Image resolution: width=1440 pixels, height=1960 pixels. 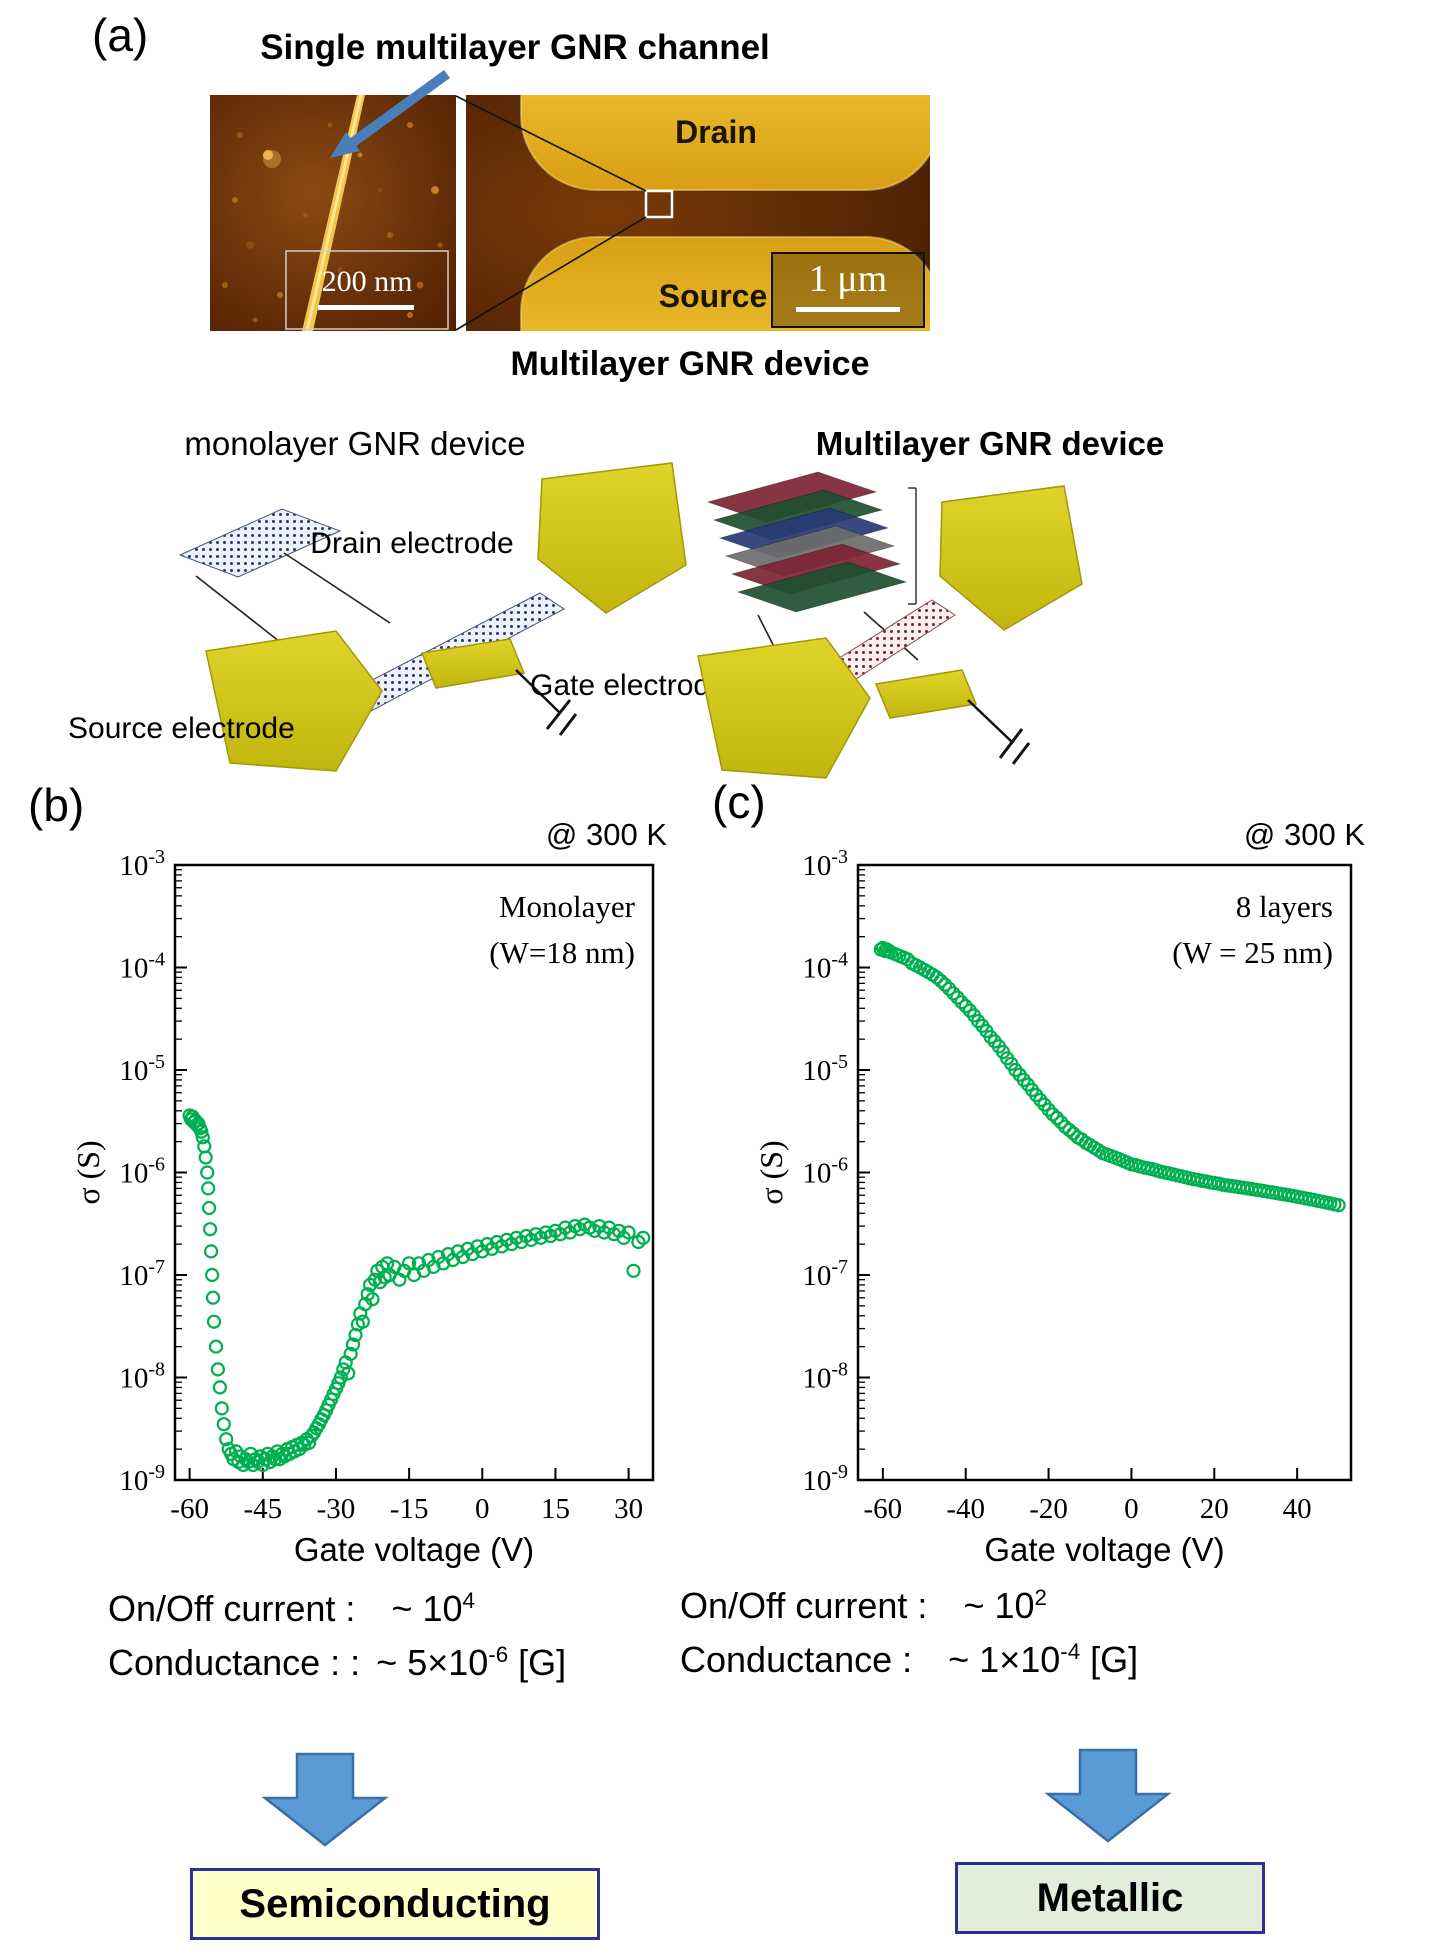 What do you see at coordinates (567, 906) in the screenshot?
I see `series-annotation: Monolayer` at bounding box center [567, 906].